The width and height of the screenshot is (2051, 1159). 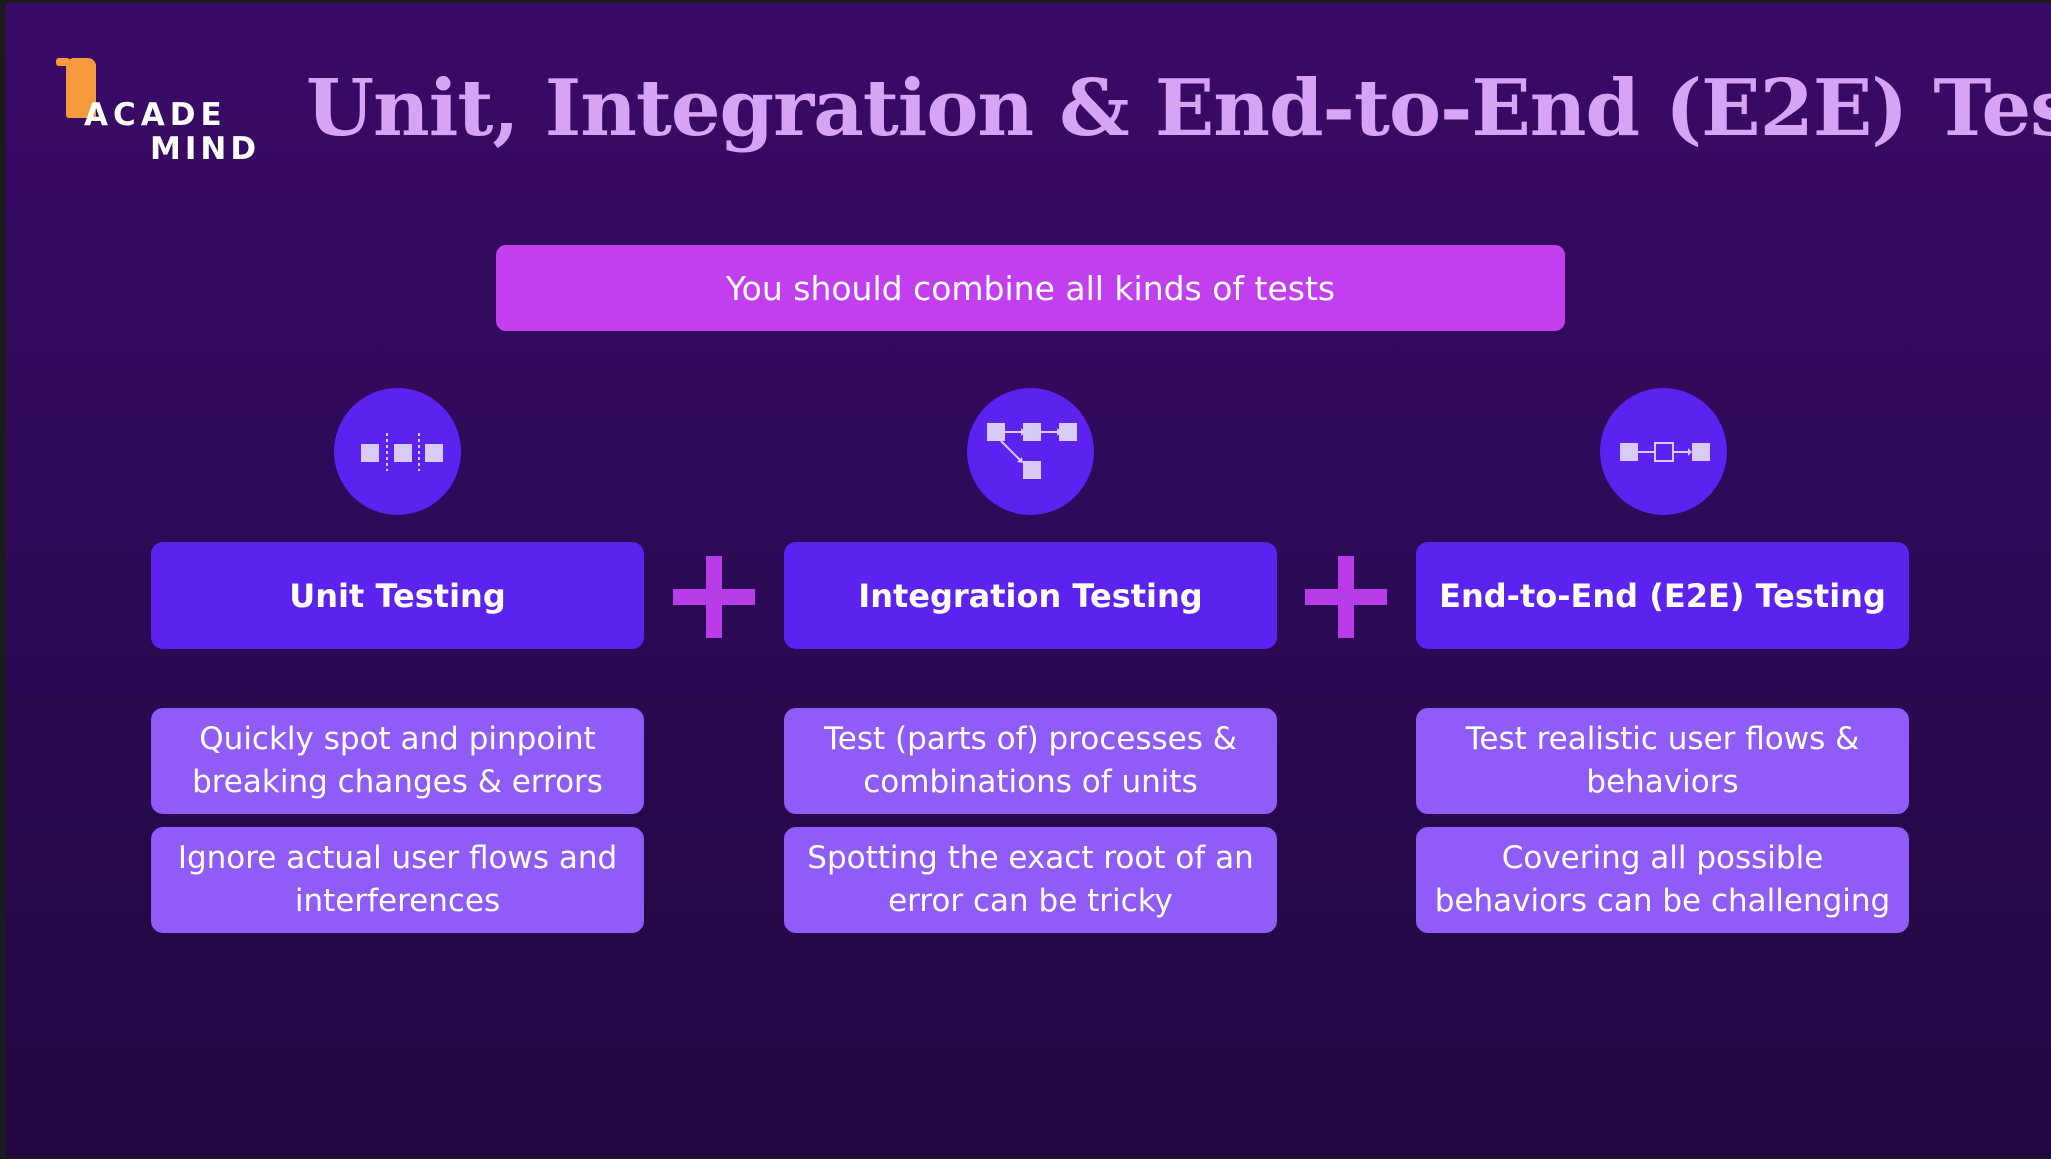 What do you see at coordinates (1030, 288) in the screenshot?
I see `banner: You should combine all kinds of tests` at bounding box center [1030, 288].